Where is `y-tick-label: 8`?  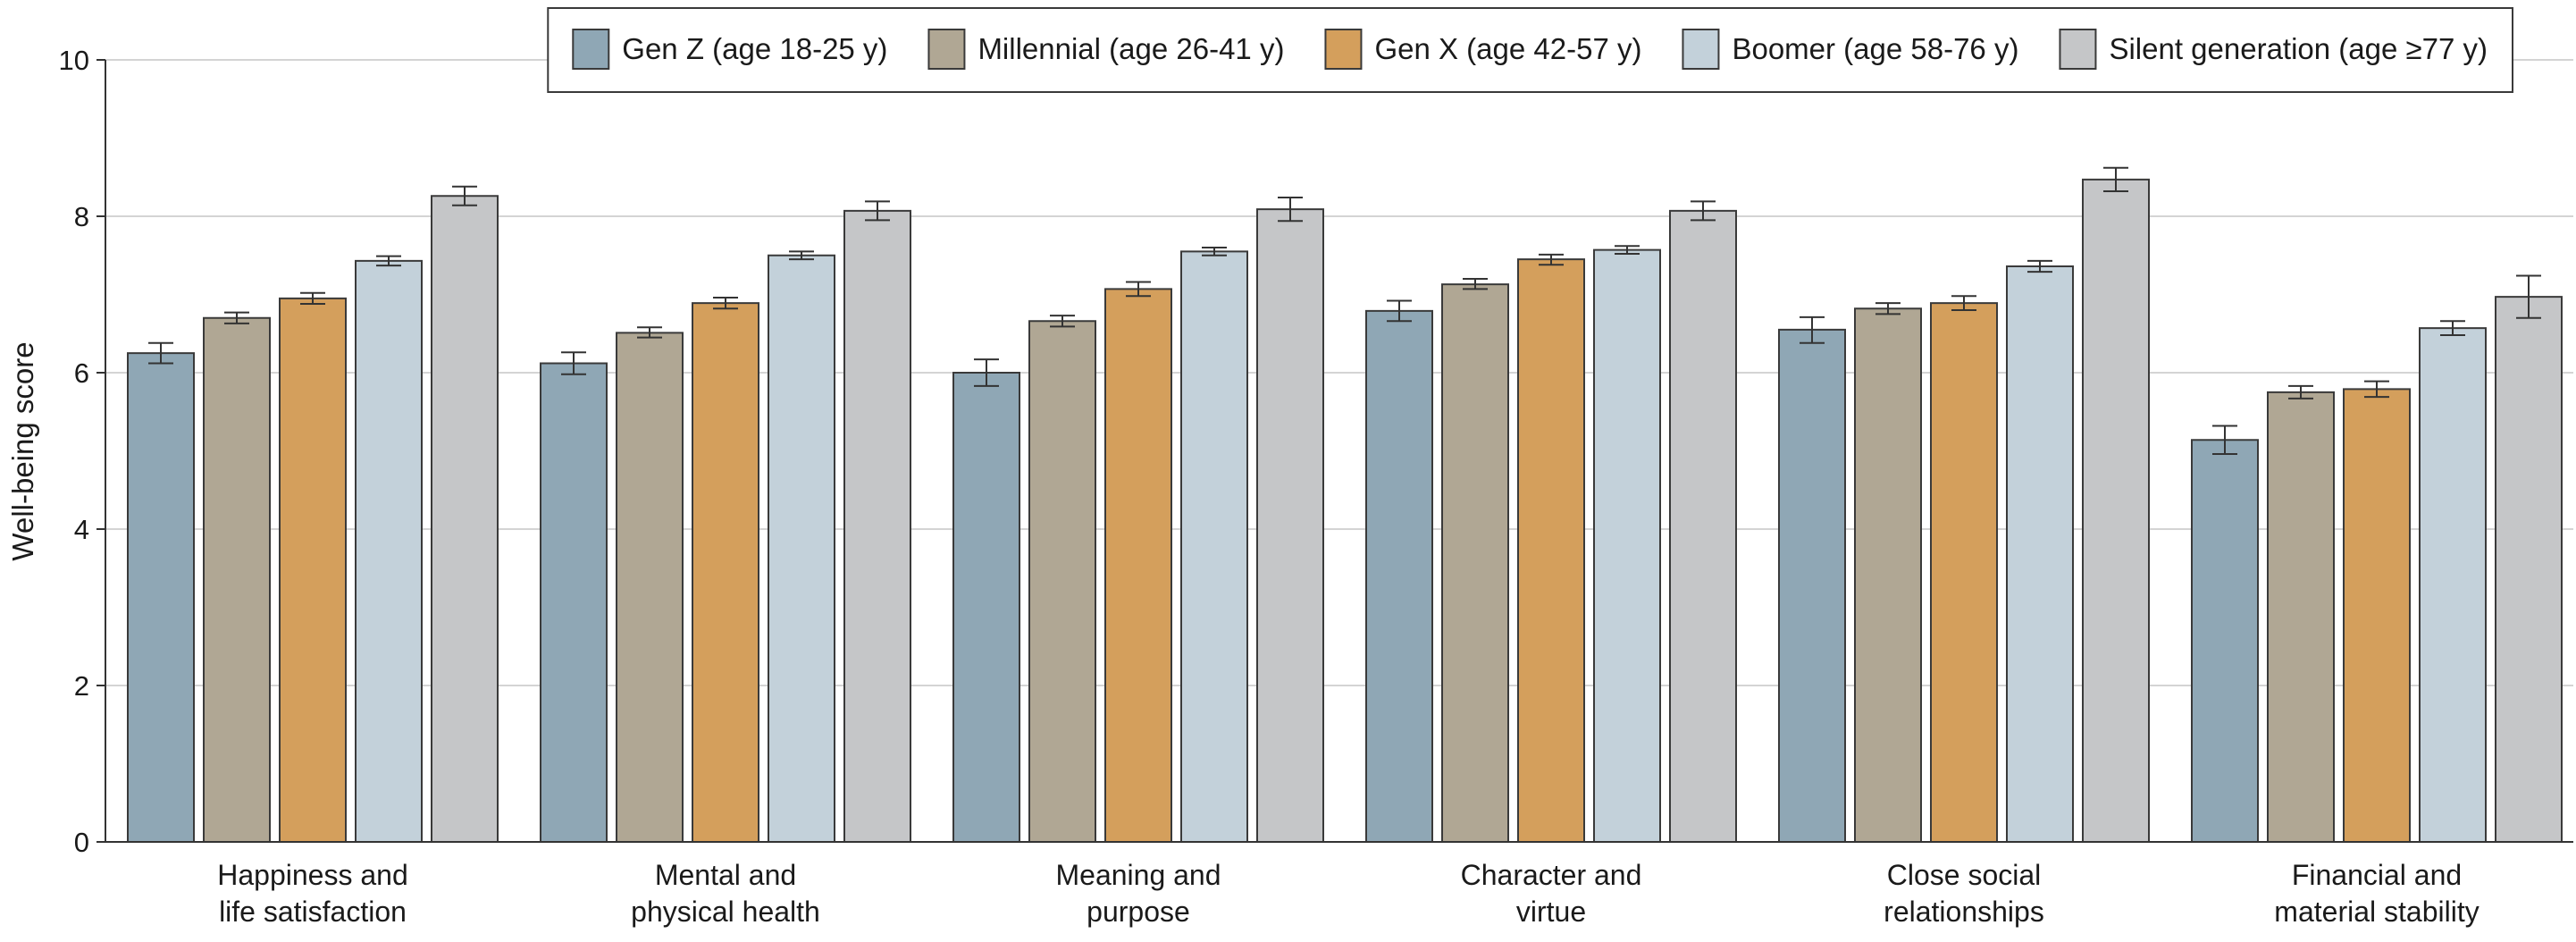 y-tick-label: 8 is located at coordinates (81, 216).